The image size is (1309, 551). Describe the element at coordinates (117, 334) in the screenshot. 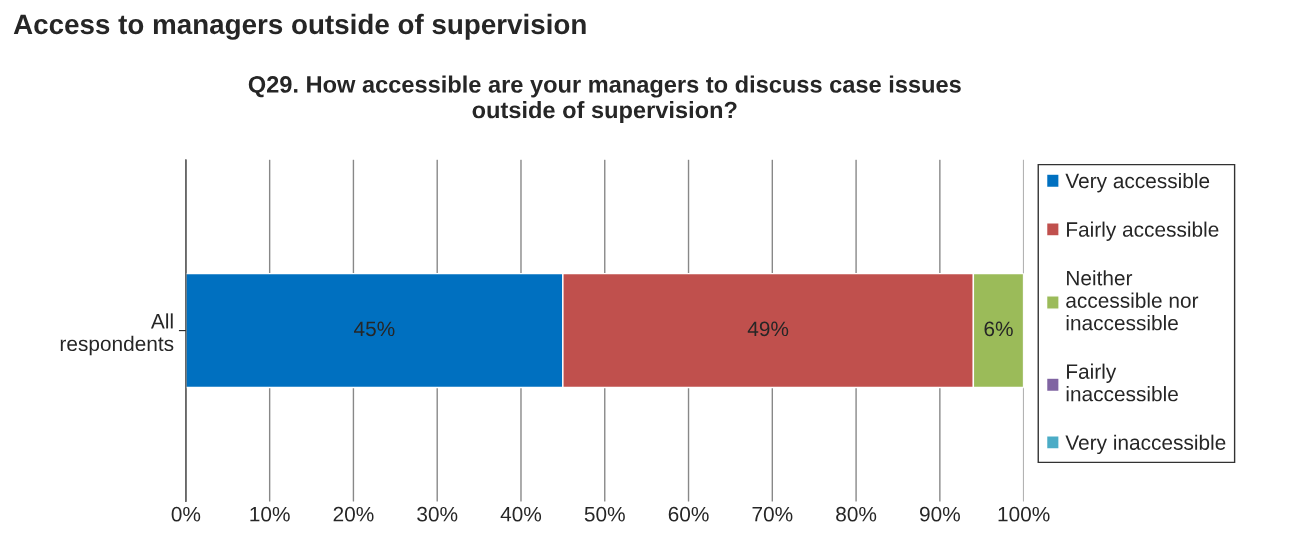

I see `y-tick-label: All respondents` at that location.